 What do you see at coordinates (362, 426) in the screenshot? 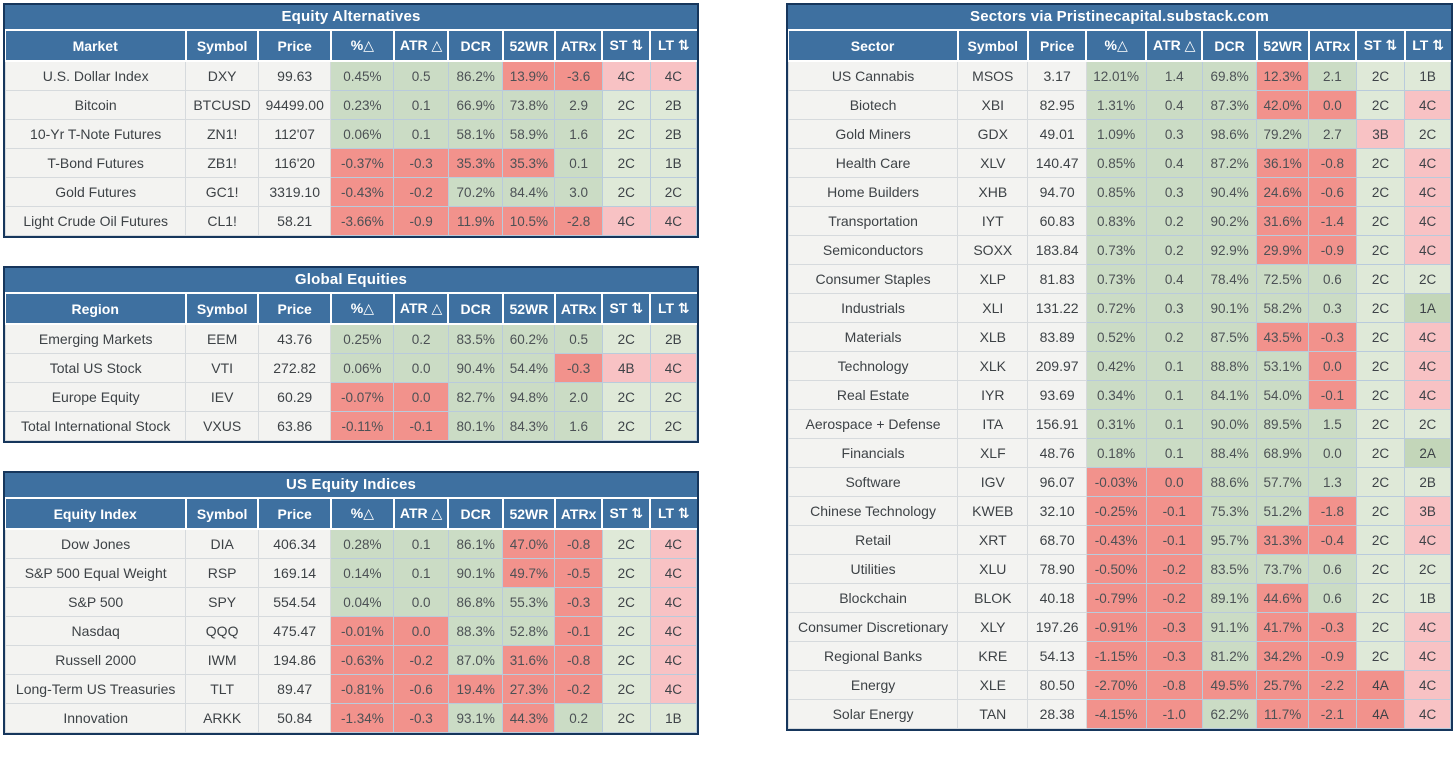
I see `cell-pct-change: -0.11%` at bounding box center [362, 426].